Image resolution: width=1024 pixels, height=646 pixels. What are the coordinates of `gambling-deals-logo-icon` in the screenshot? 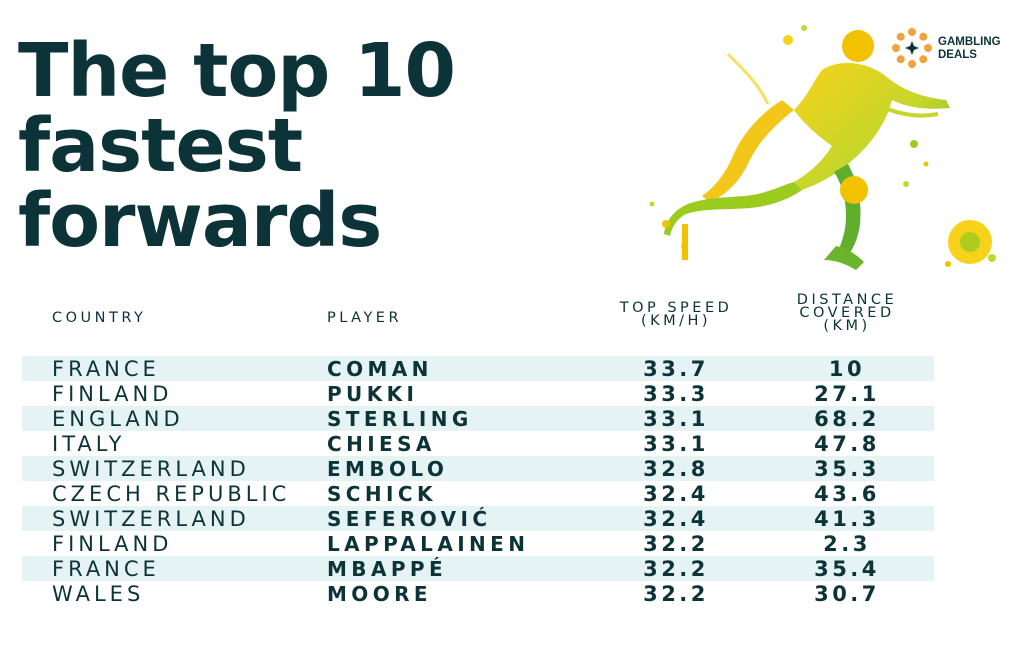 It's located at (912, 48).